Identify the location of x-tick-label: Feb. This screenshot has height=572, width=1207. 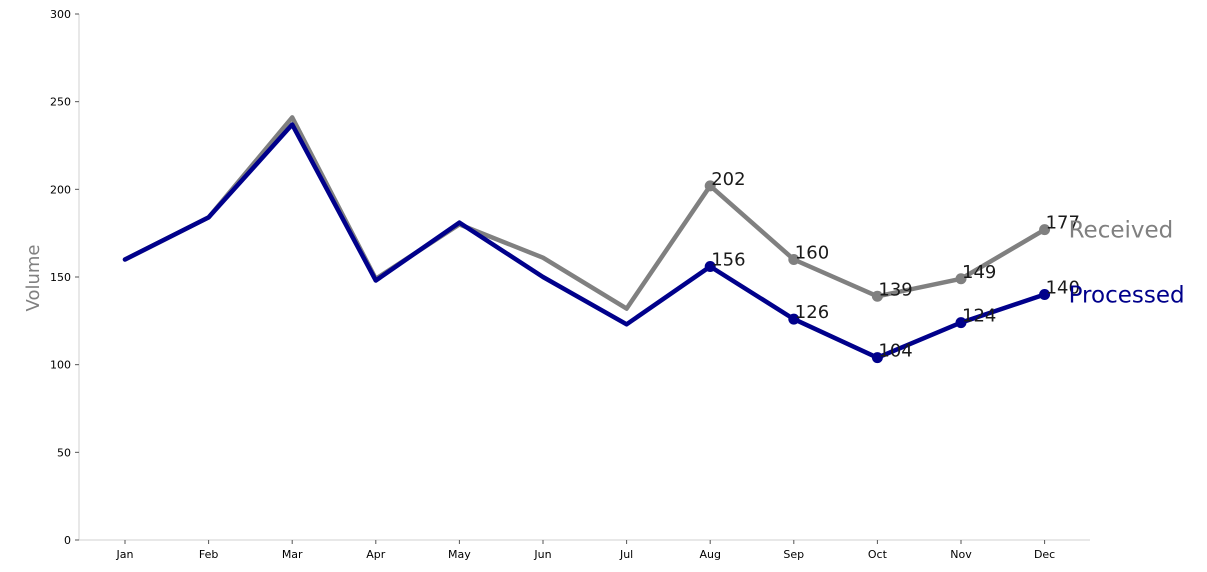
(208, 554).